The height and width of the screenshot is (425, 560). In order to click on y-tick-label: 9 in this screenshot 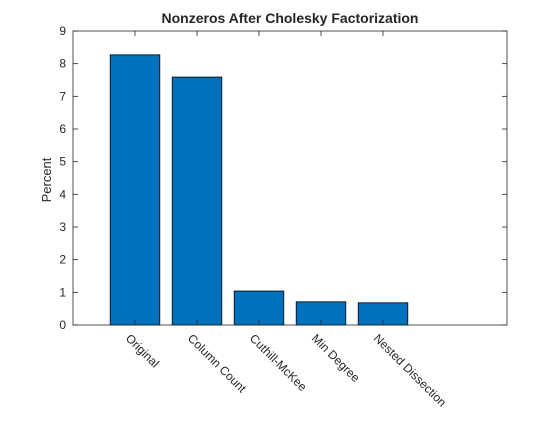, I will do `click(62, 31)`.